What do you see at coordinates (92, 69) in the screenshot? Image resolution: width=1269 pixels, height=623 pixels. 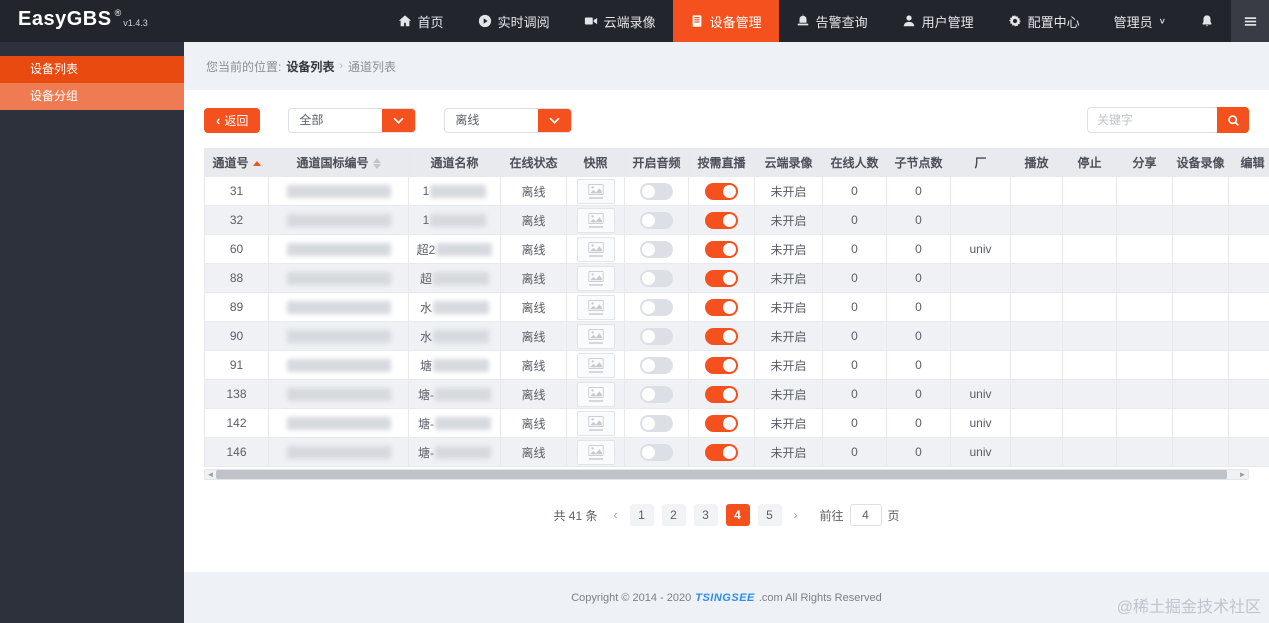 I see `sidebar-item-device-list: 设备列表` at bounding box center [92, 69].